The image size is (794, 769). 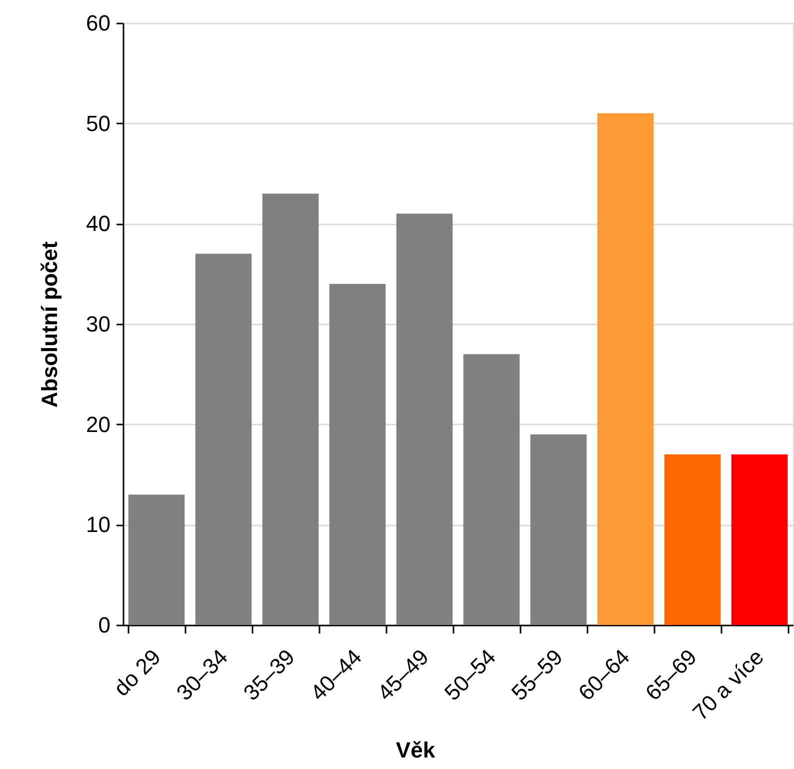 What do you see at coordinates (137, 672) in the screenshot?
I see `x-tick-label: do 29` at bounding box center [137, 672].